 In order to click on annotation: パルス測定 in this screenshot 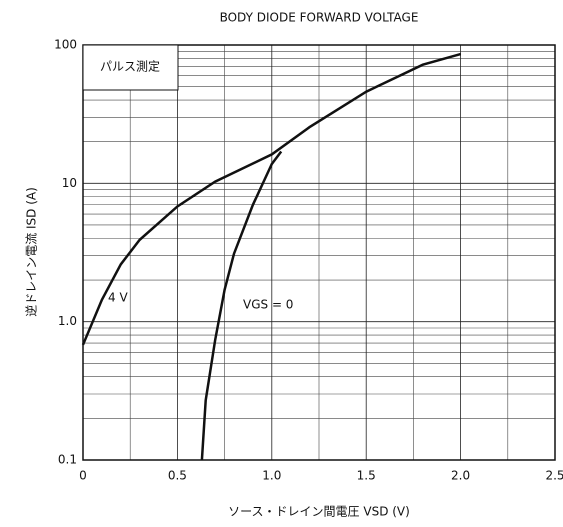, I will do `click(130, 66)`.